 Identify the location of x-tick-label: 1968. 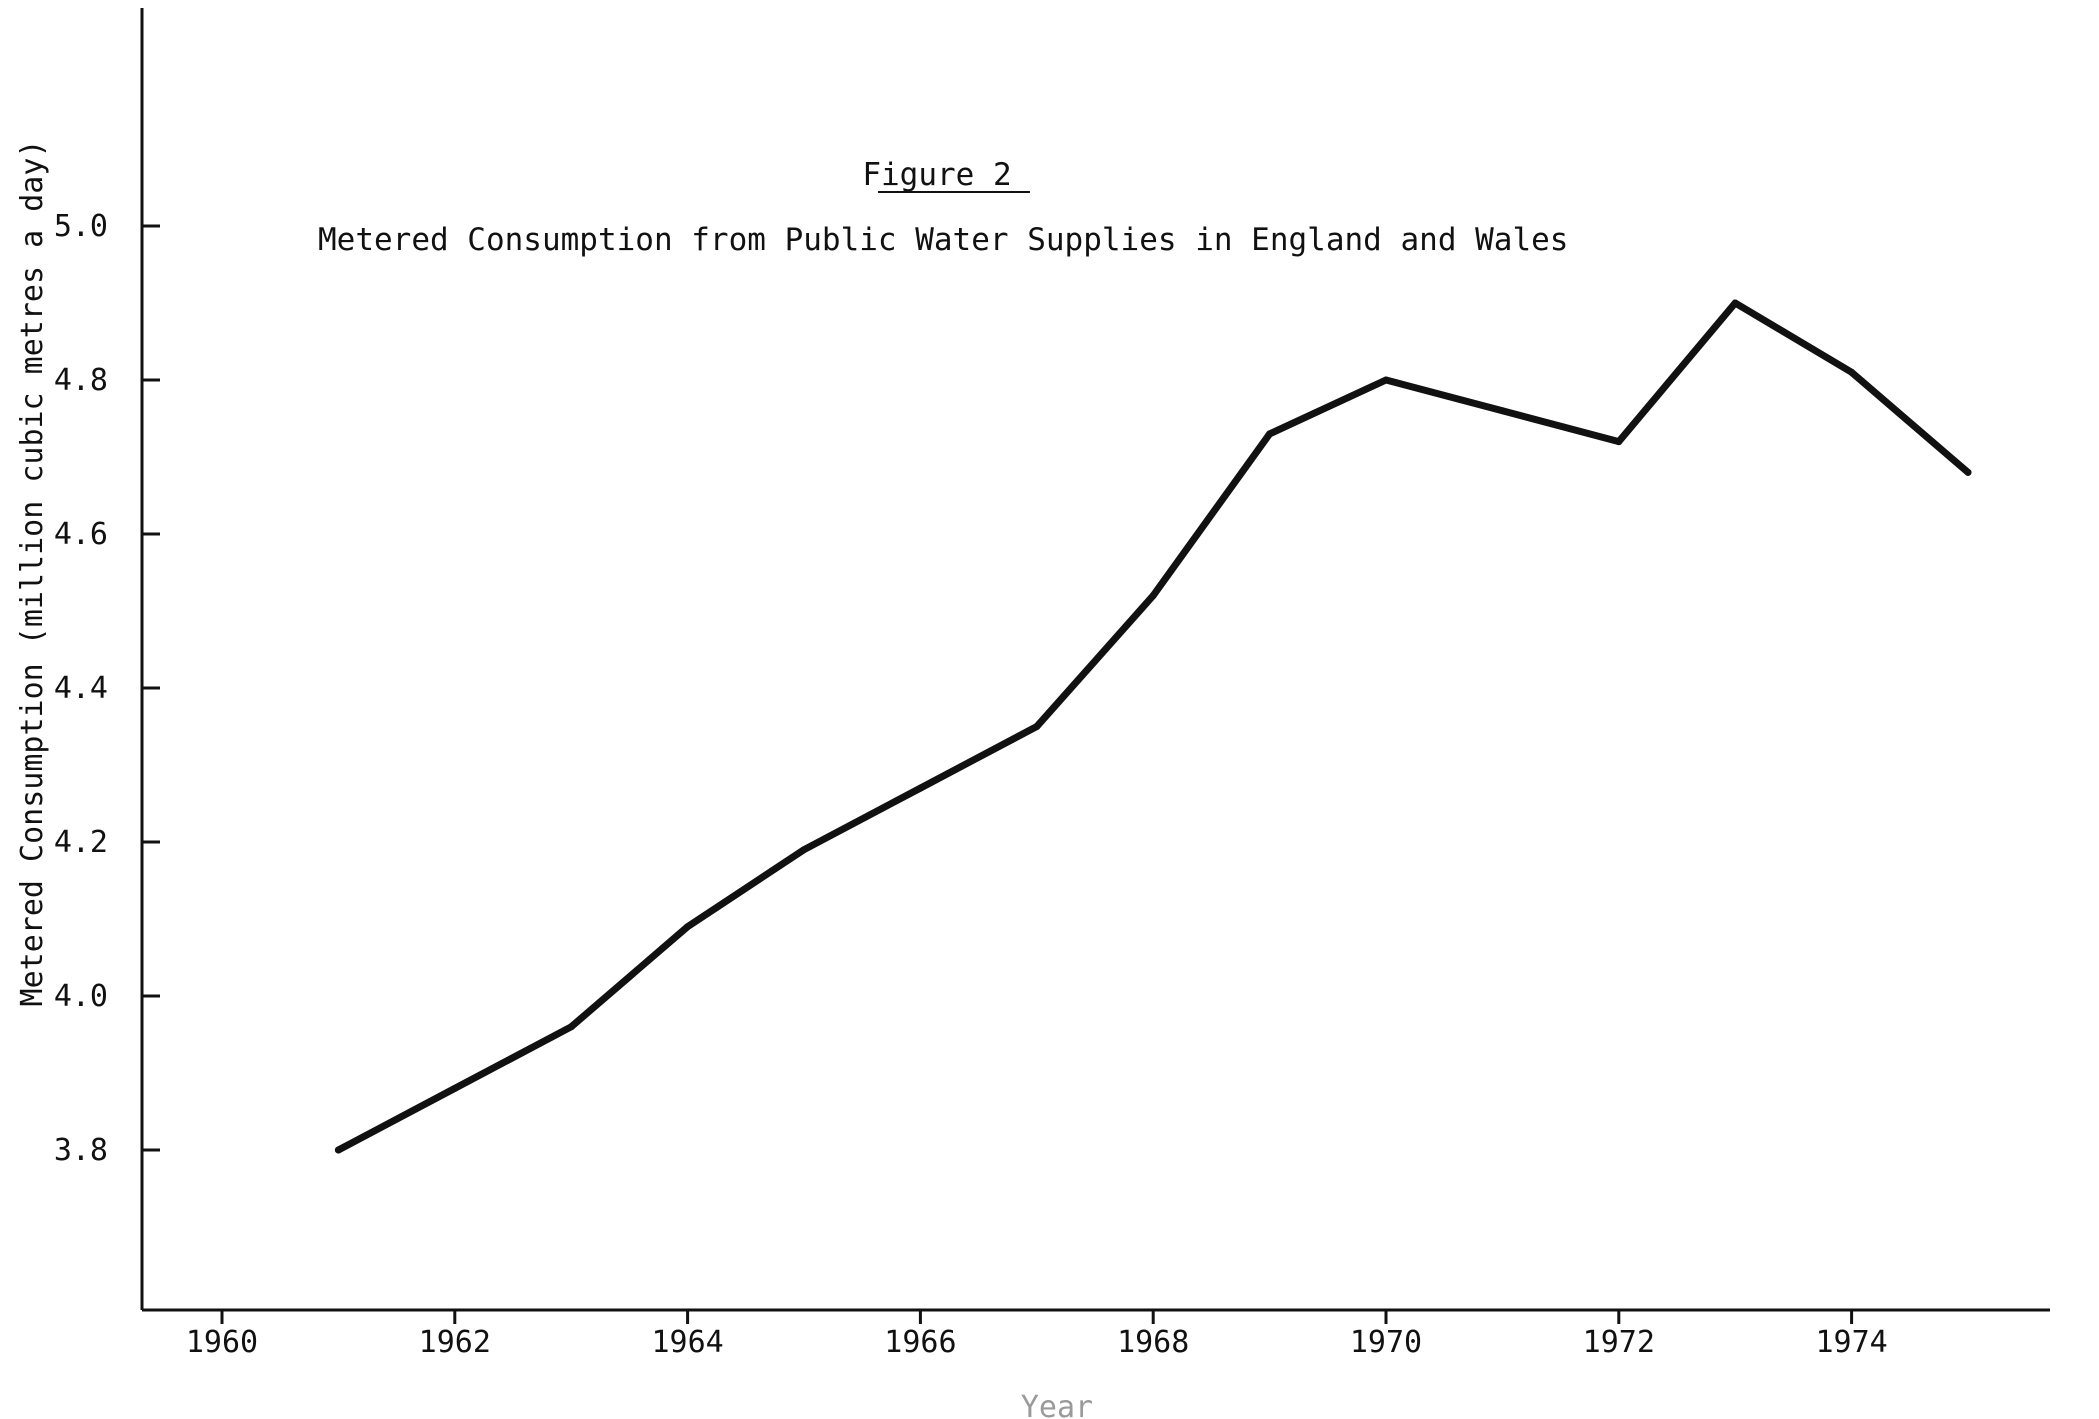
(1153, 1342).